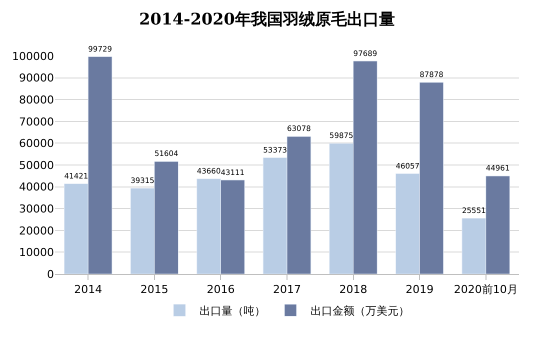 The height and width of the screenshot is (337, 534). I want to click on legend-label: 出口量（吨）, so click(233, 311).